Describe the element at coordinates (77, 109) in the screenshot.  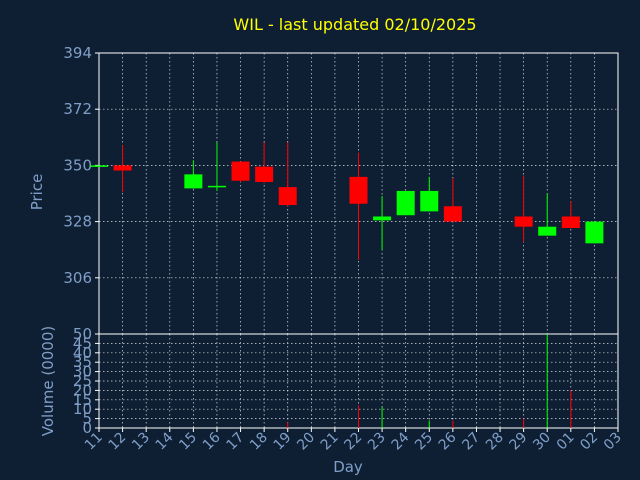
I see `price-tick-label: 372` at that location.